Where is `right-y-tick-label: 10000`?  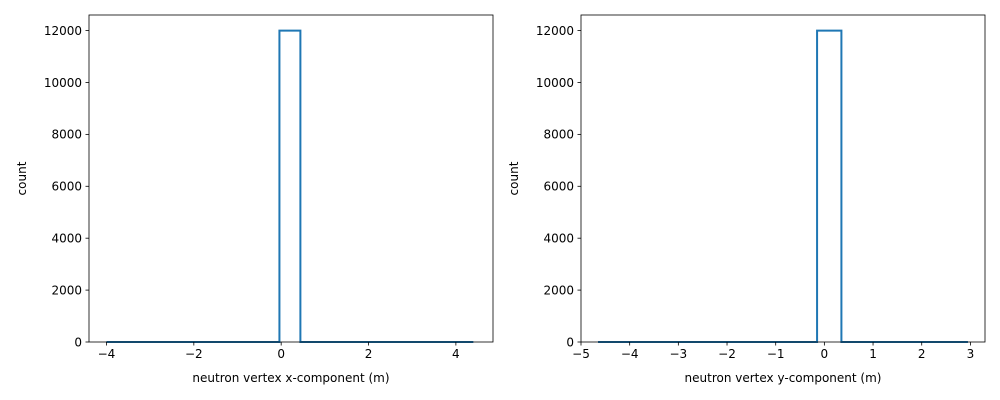
right-y-tick-label: 10000 is located at coordinates (555, 83).